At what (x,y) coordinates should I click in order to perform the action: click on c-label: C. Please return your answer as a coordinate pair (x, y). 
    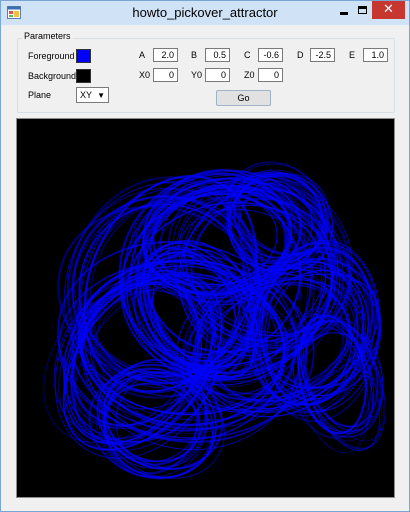
    Looking at the image, I should click on (247, 55).